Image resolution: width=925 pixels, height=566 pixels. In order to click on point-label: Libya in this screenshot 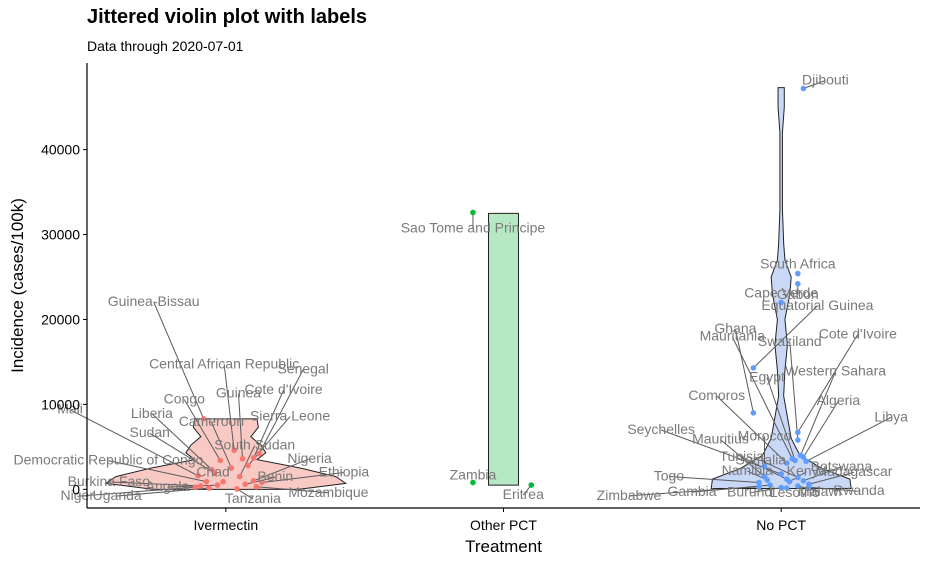, I will do `click(891, 416)`.